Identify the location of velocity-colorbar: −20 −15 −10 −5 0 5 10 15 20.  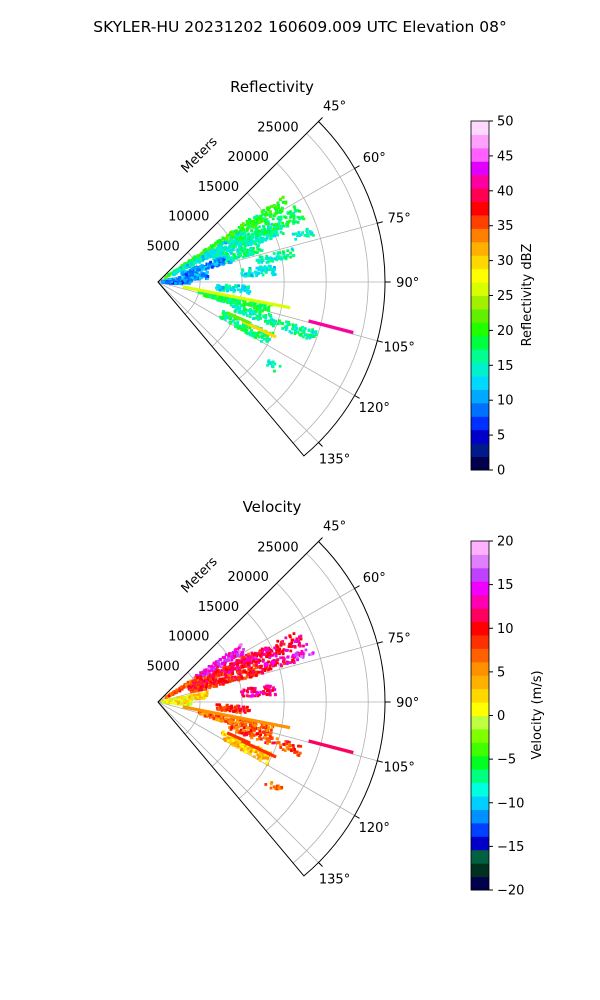
(497, 717).